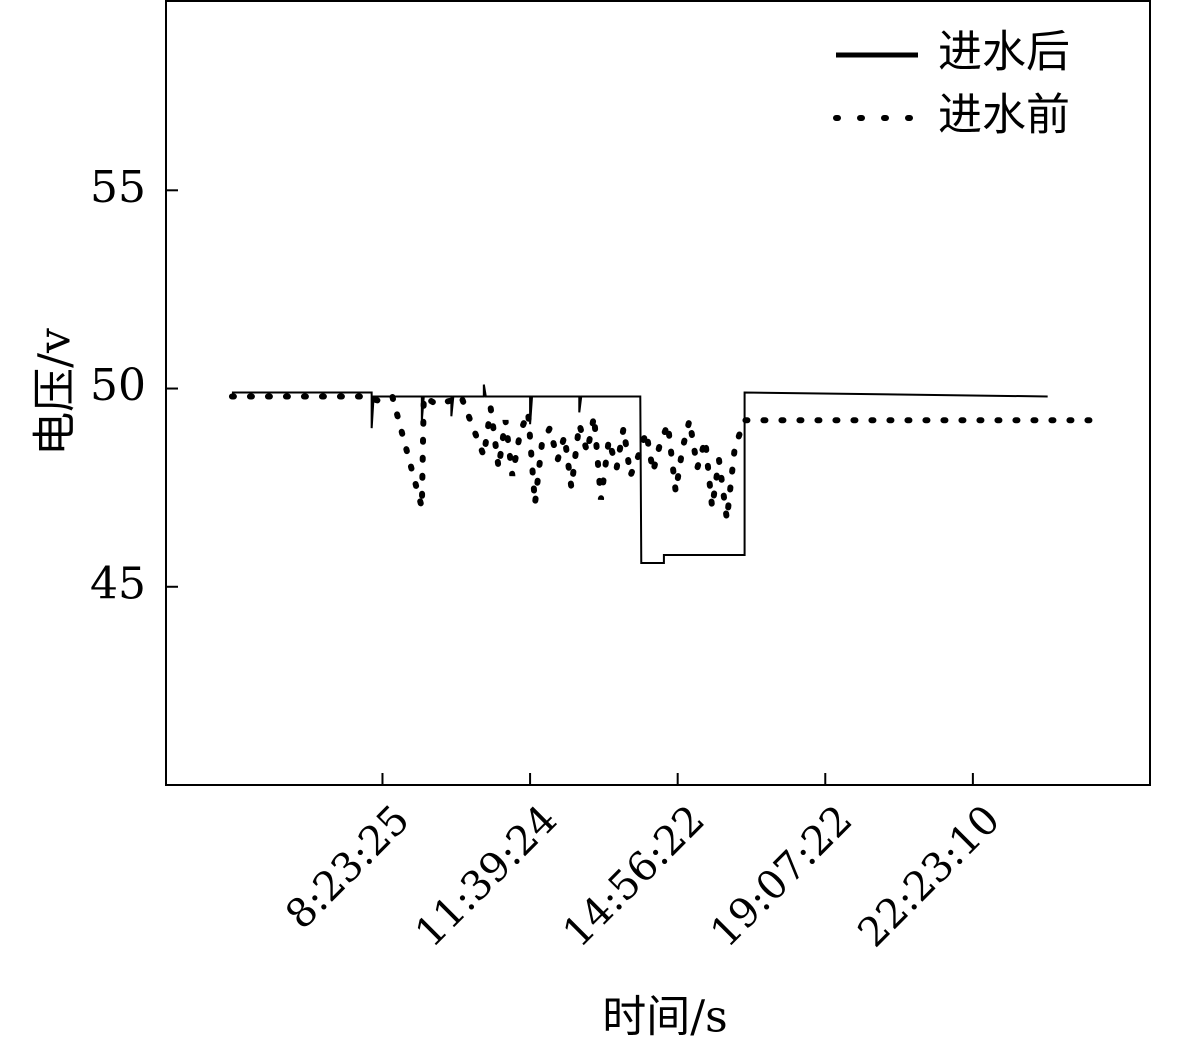 This screenshot has width=1181, height=1048. I want to click on y-axis-label: 电压/v, so click(55, 392).